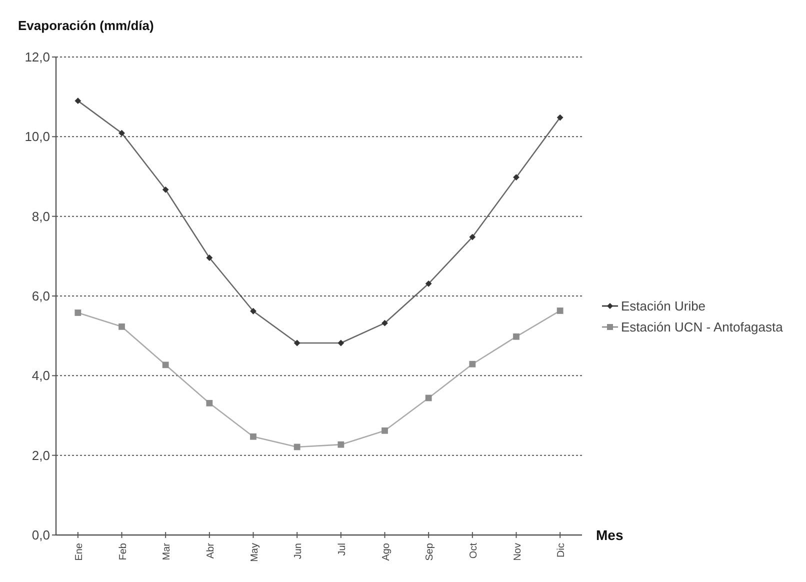  Describe the element at coordinates (663, 306) in the screenshot. I see `legend-label: Estación Uribe` at that location.